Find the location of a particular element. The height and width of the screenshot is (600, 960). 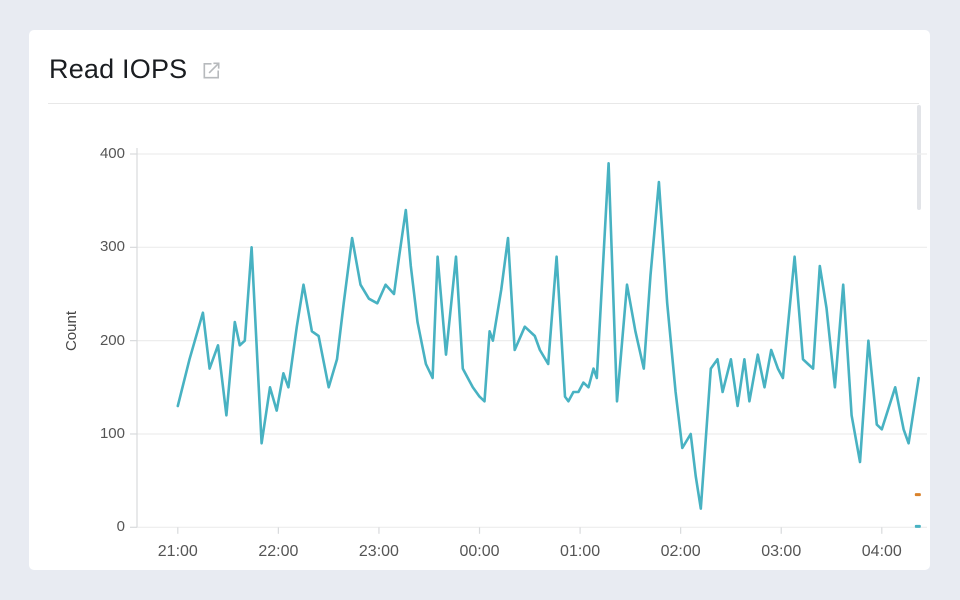

y-tick-label-200: 200 is located at coordinates (112, 340).